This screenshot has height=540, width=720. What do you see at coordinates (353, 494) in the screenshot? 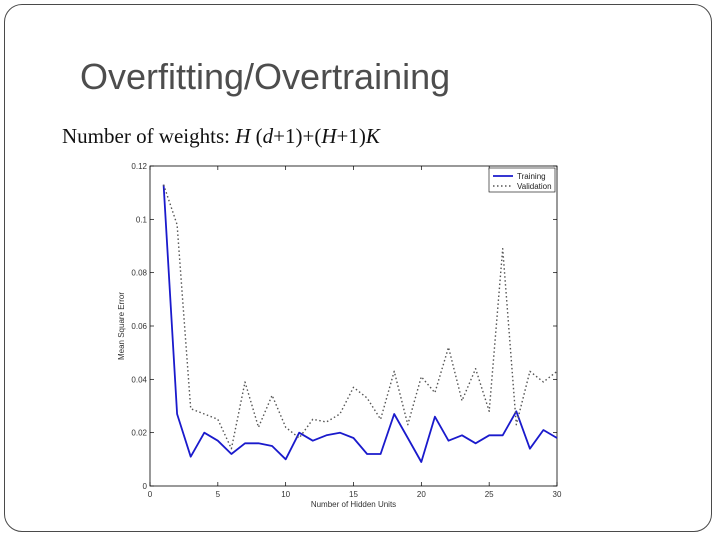
I see `x-tick-label: 15` at bounding box center [353, 494].